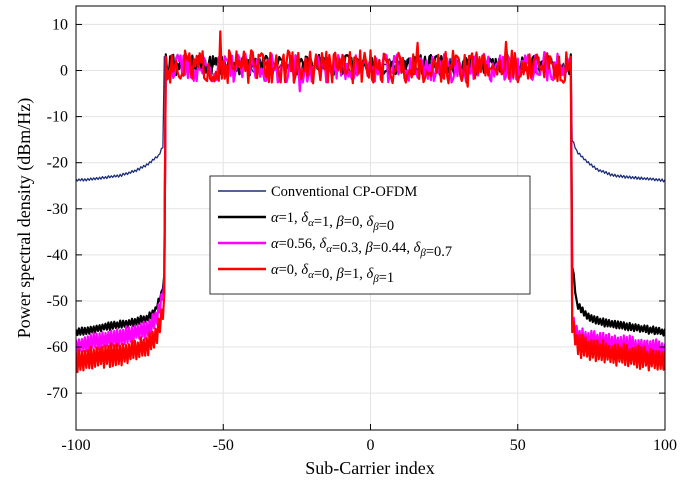  What do you see at coordinates (57, 255) in the screenshot?
I see `y-tick-label-5: -40` at bounding box center [57, 255].